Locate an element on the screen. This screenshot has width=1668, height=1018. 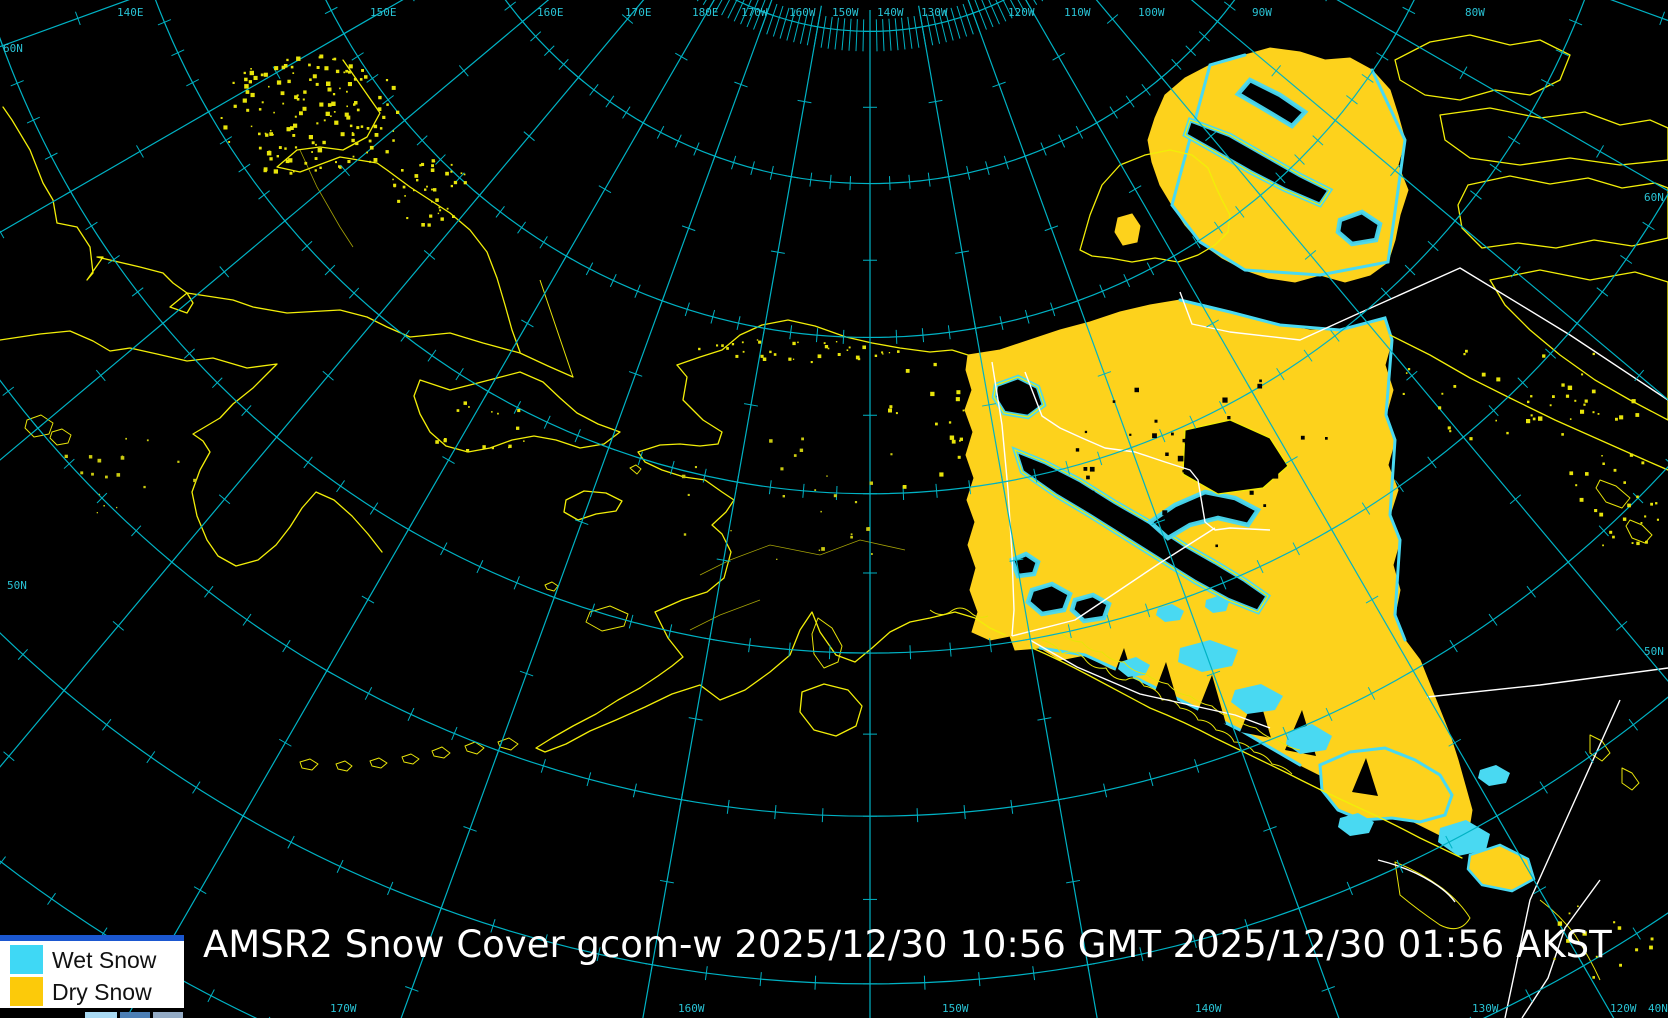
graticule-label: 160E is located at coordinates (550, 12).